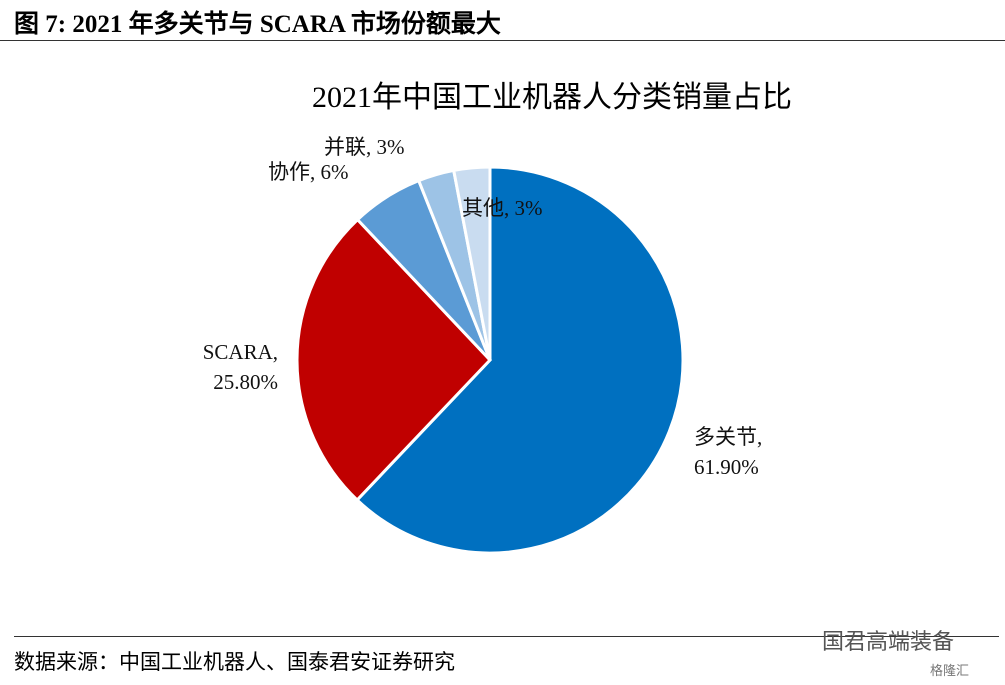 Image resolution: width=1005 pixels, height=685 pixels. Describe the element at coordinates (728, 452) in the screenshot. I see `data-label: 多关节, 61.90%` at that location.